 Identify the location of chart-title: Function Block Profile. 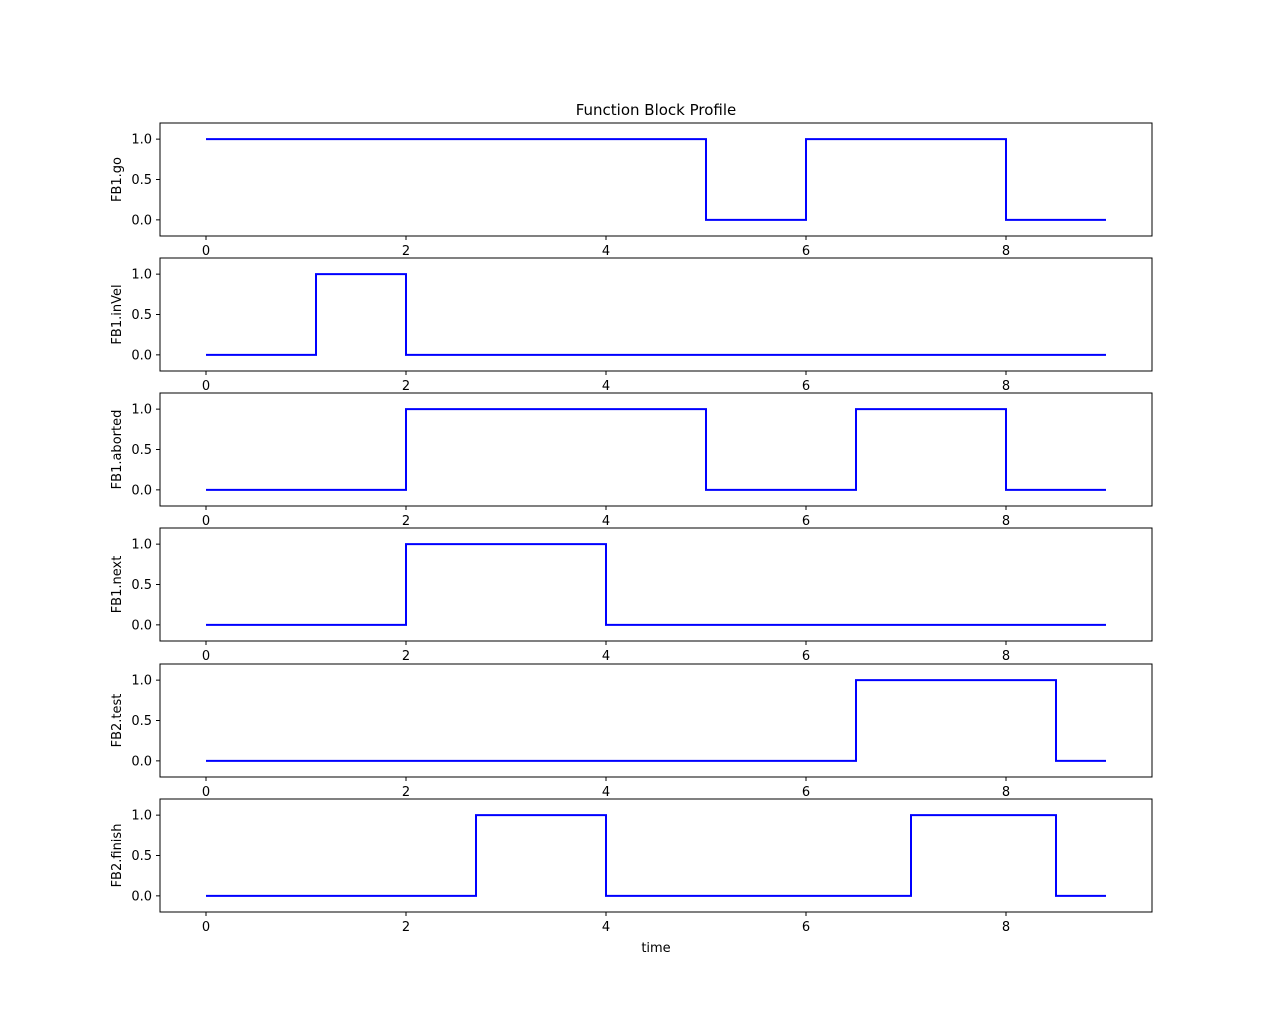
(656, 110).